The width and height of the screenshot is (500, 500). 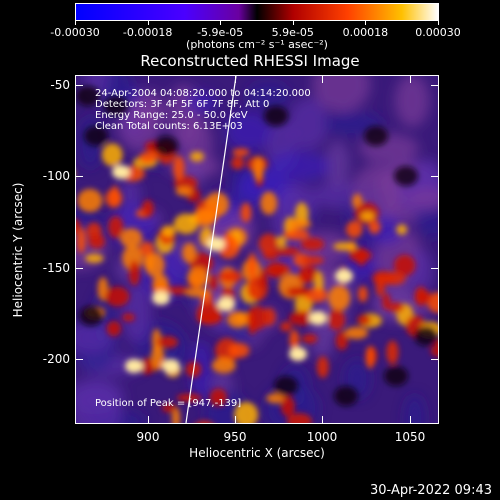 I want to click on colorbar-units: (photons cm⁻² s⁻¹ asec⁻²), so click(x=257, y=44).